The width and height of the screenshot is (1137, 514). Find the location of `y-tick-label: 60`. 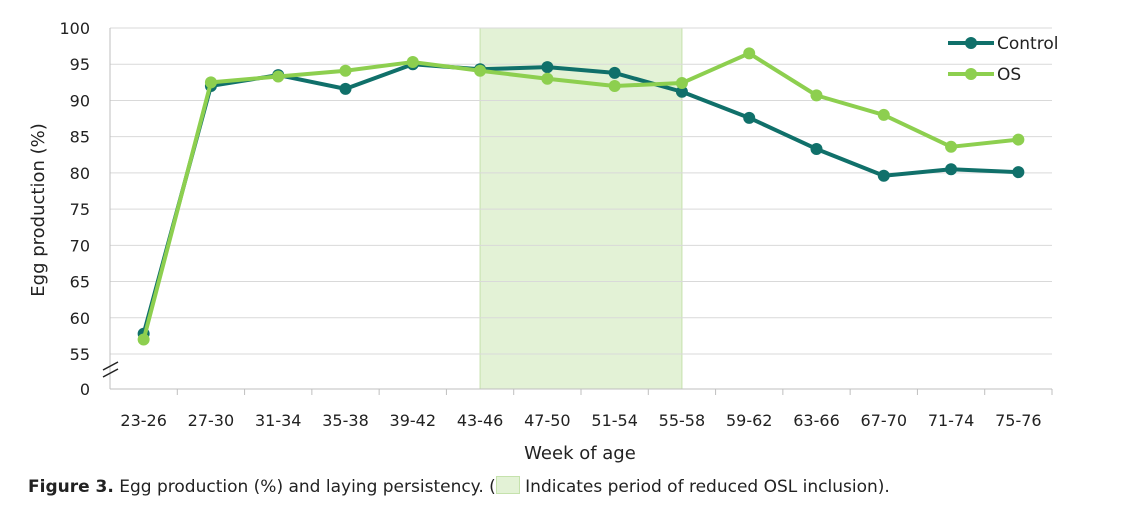

y-tick-label: 60 is located at coordinates (80, 318).